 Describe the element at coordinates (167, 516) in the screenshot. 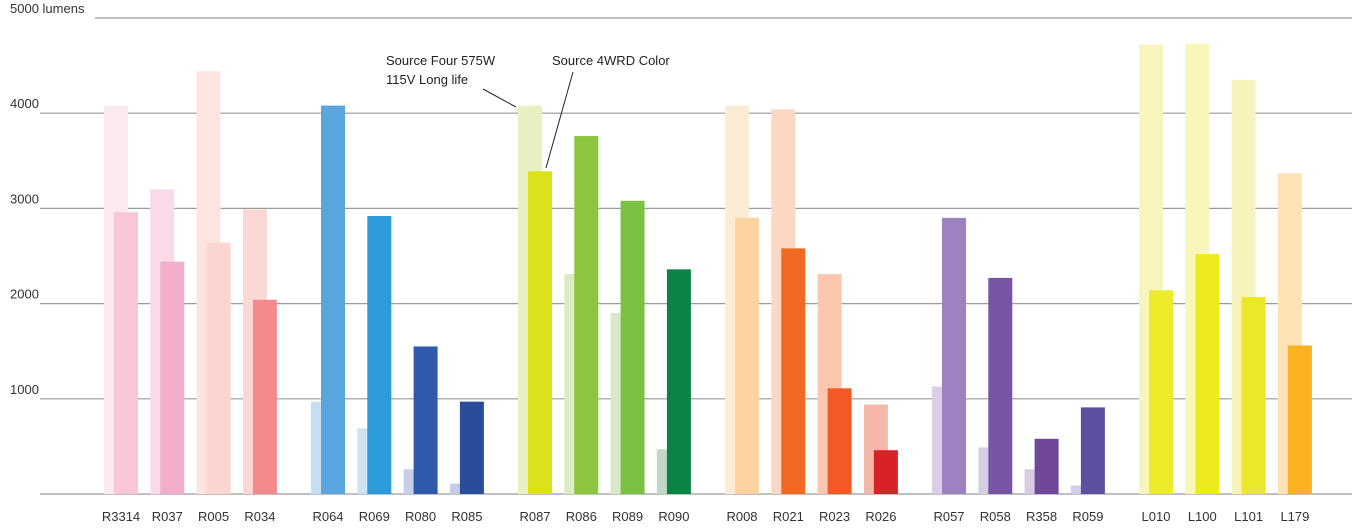

I see `category-label: R037` at that location.